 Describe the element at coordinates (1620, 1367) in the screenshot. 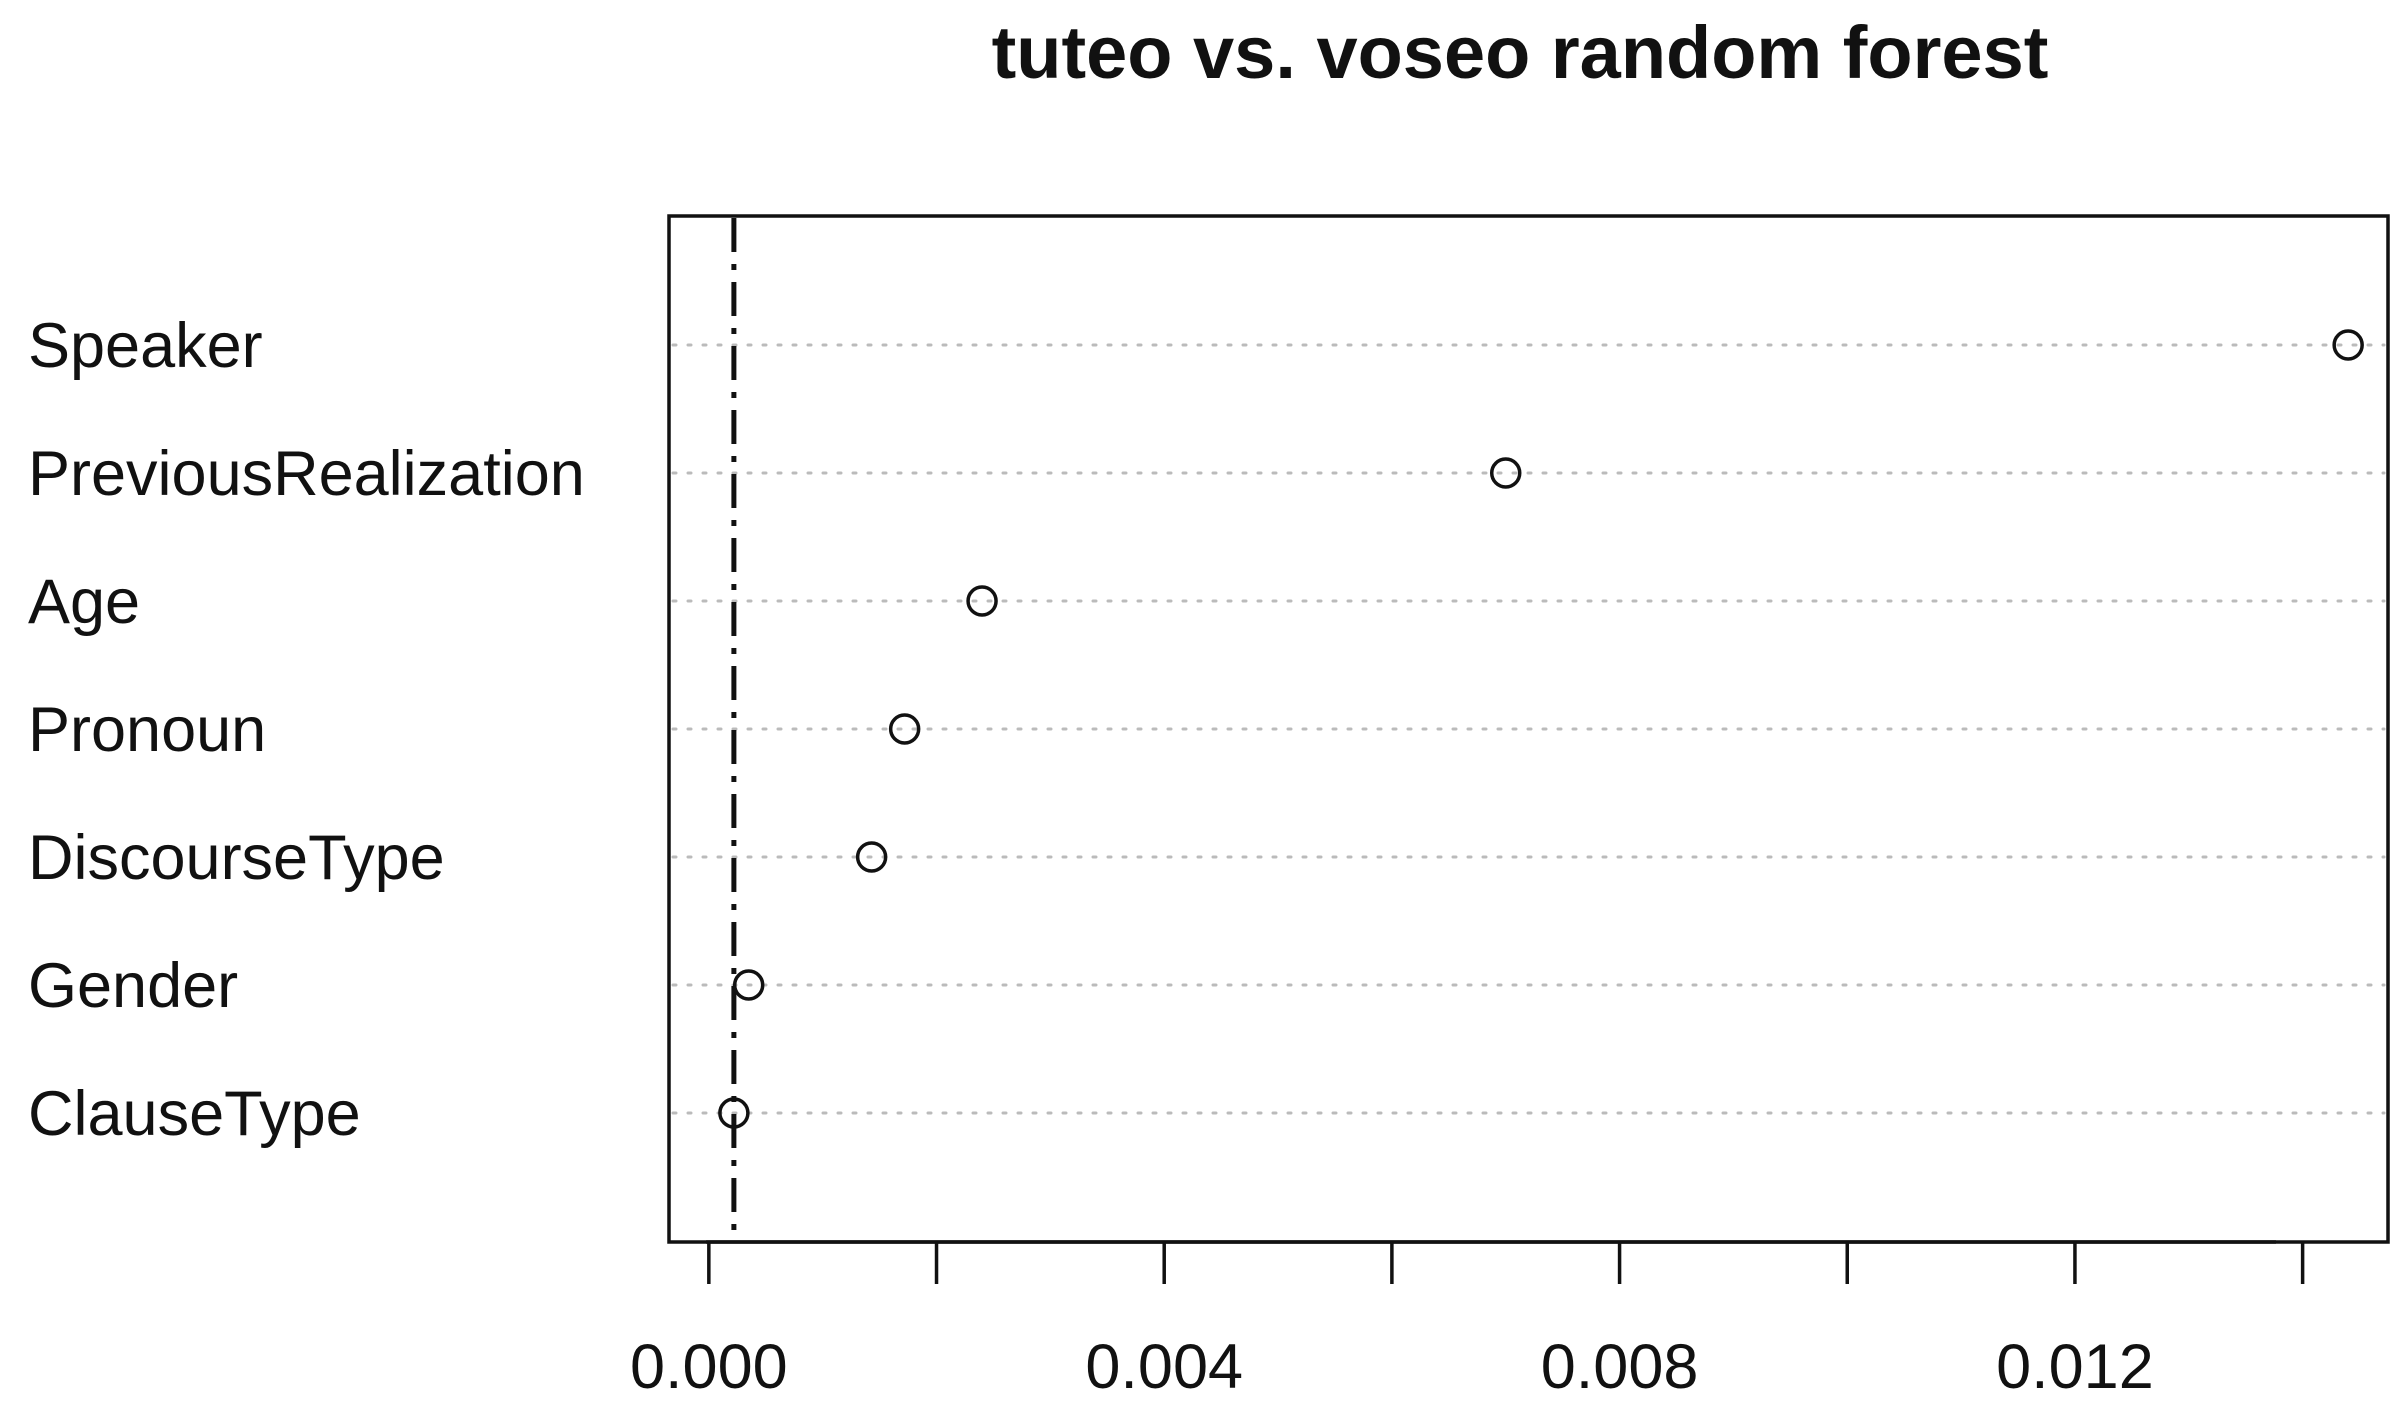

I see `x-tick-label: 0.008` at that location.